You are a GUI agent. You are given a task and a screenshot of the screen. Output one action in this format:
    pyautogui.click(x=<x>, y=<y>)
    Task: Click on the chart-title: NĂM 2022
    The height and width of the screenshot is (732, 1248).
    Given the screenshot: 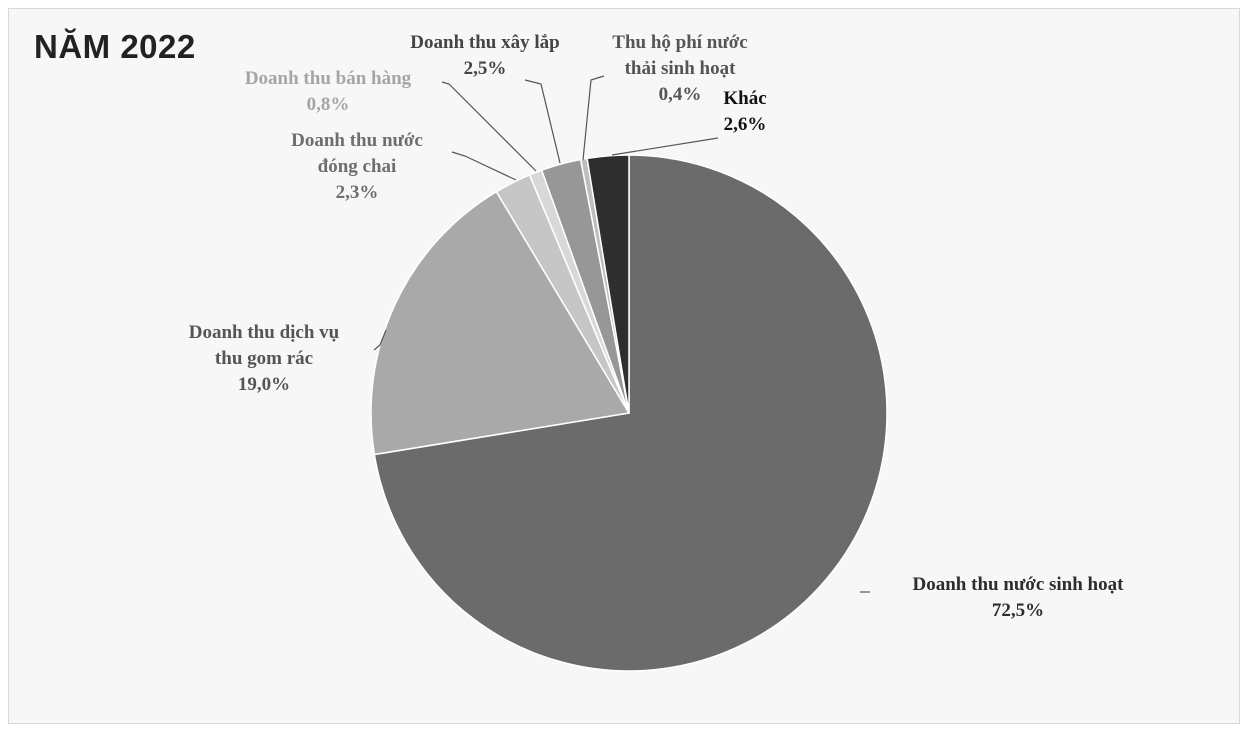 What is the action you would take?
    pyautogui.click(x=115, y=46)
    